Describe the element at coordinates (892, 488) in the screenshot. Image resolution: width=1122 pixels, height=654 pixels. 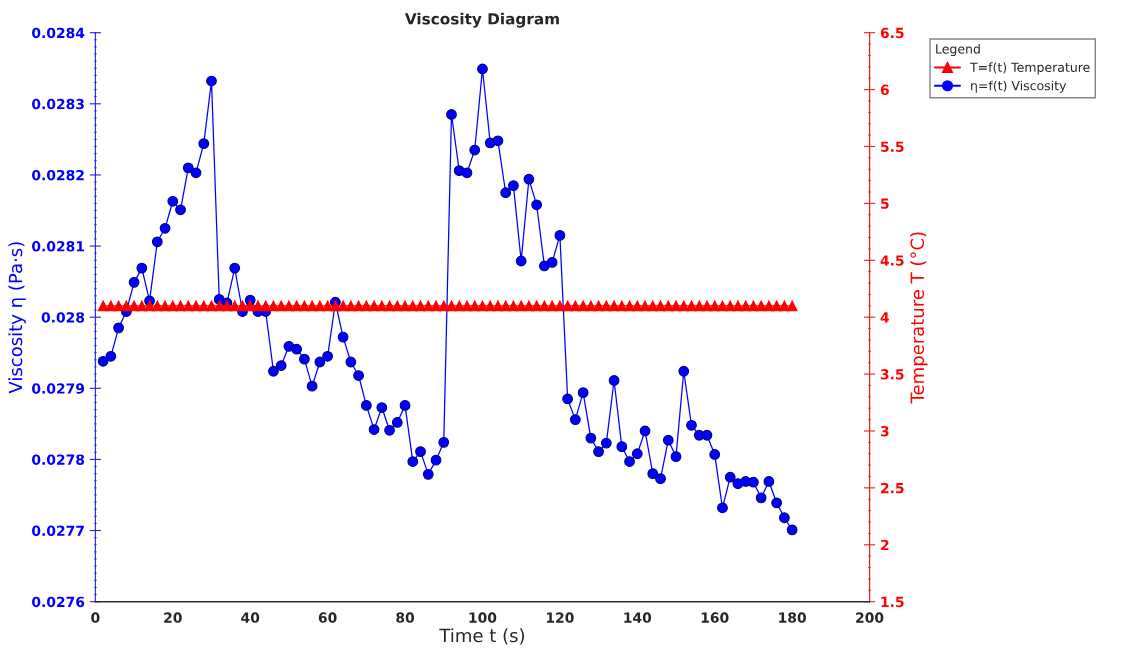
I see `y2-tick-label: 2.5` at that location.